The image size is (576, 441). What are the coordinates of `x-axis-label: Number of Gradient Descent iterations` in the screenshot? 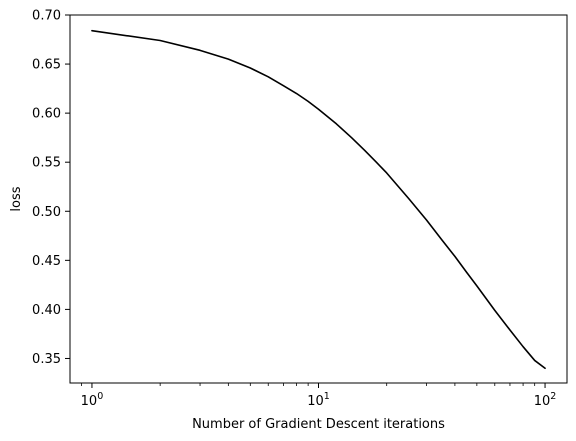 It's located at (318, 424).